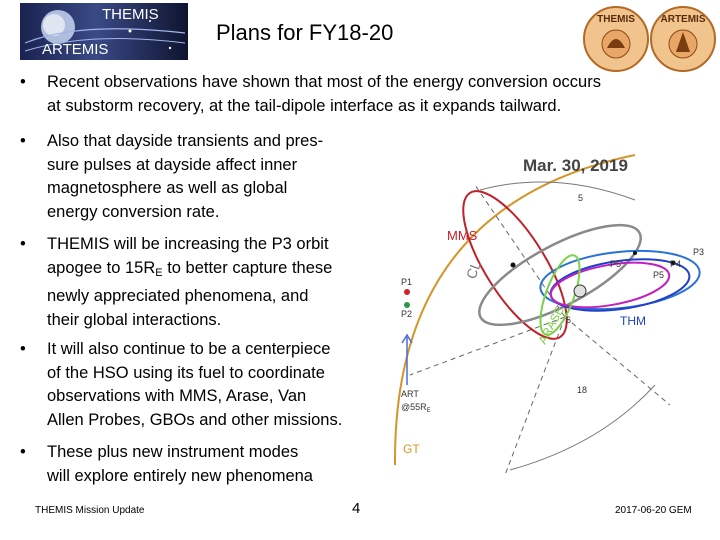  Describe the element at coordinates (186, 372) in the screenshot. I see `bullet-4-line-2: of the HSO using its fuel to coordinate` at that location.